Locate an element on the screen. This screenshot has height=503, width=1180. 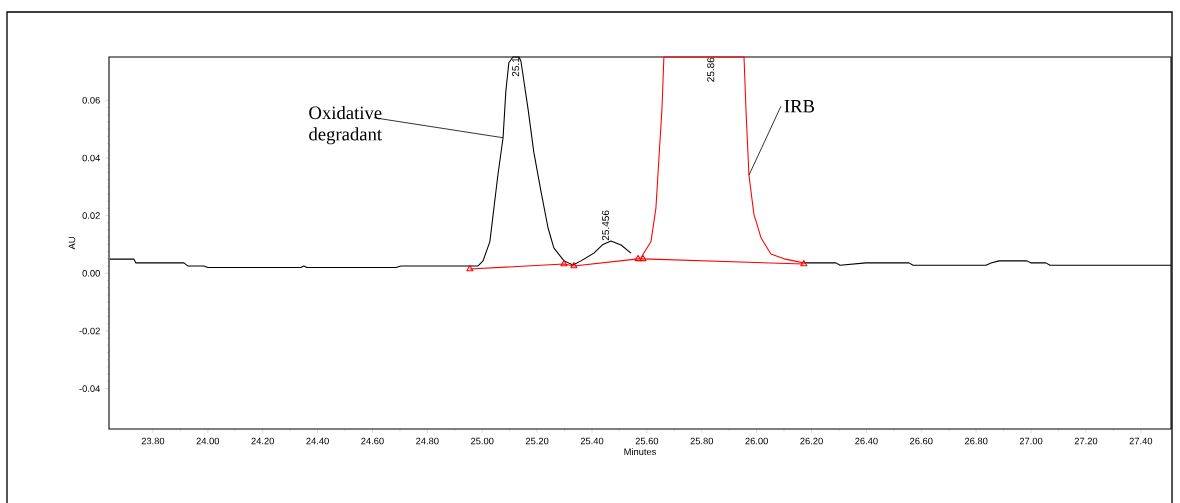
x-tick-label: 25.80 is located at coordinates (702, 441).